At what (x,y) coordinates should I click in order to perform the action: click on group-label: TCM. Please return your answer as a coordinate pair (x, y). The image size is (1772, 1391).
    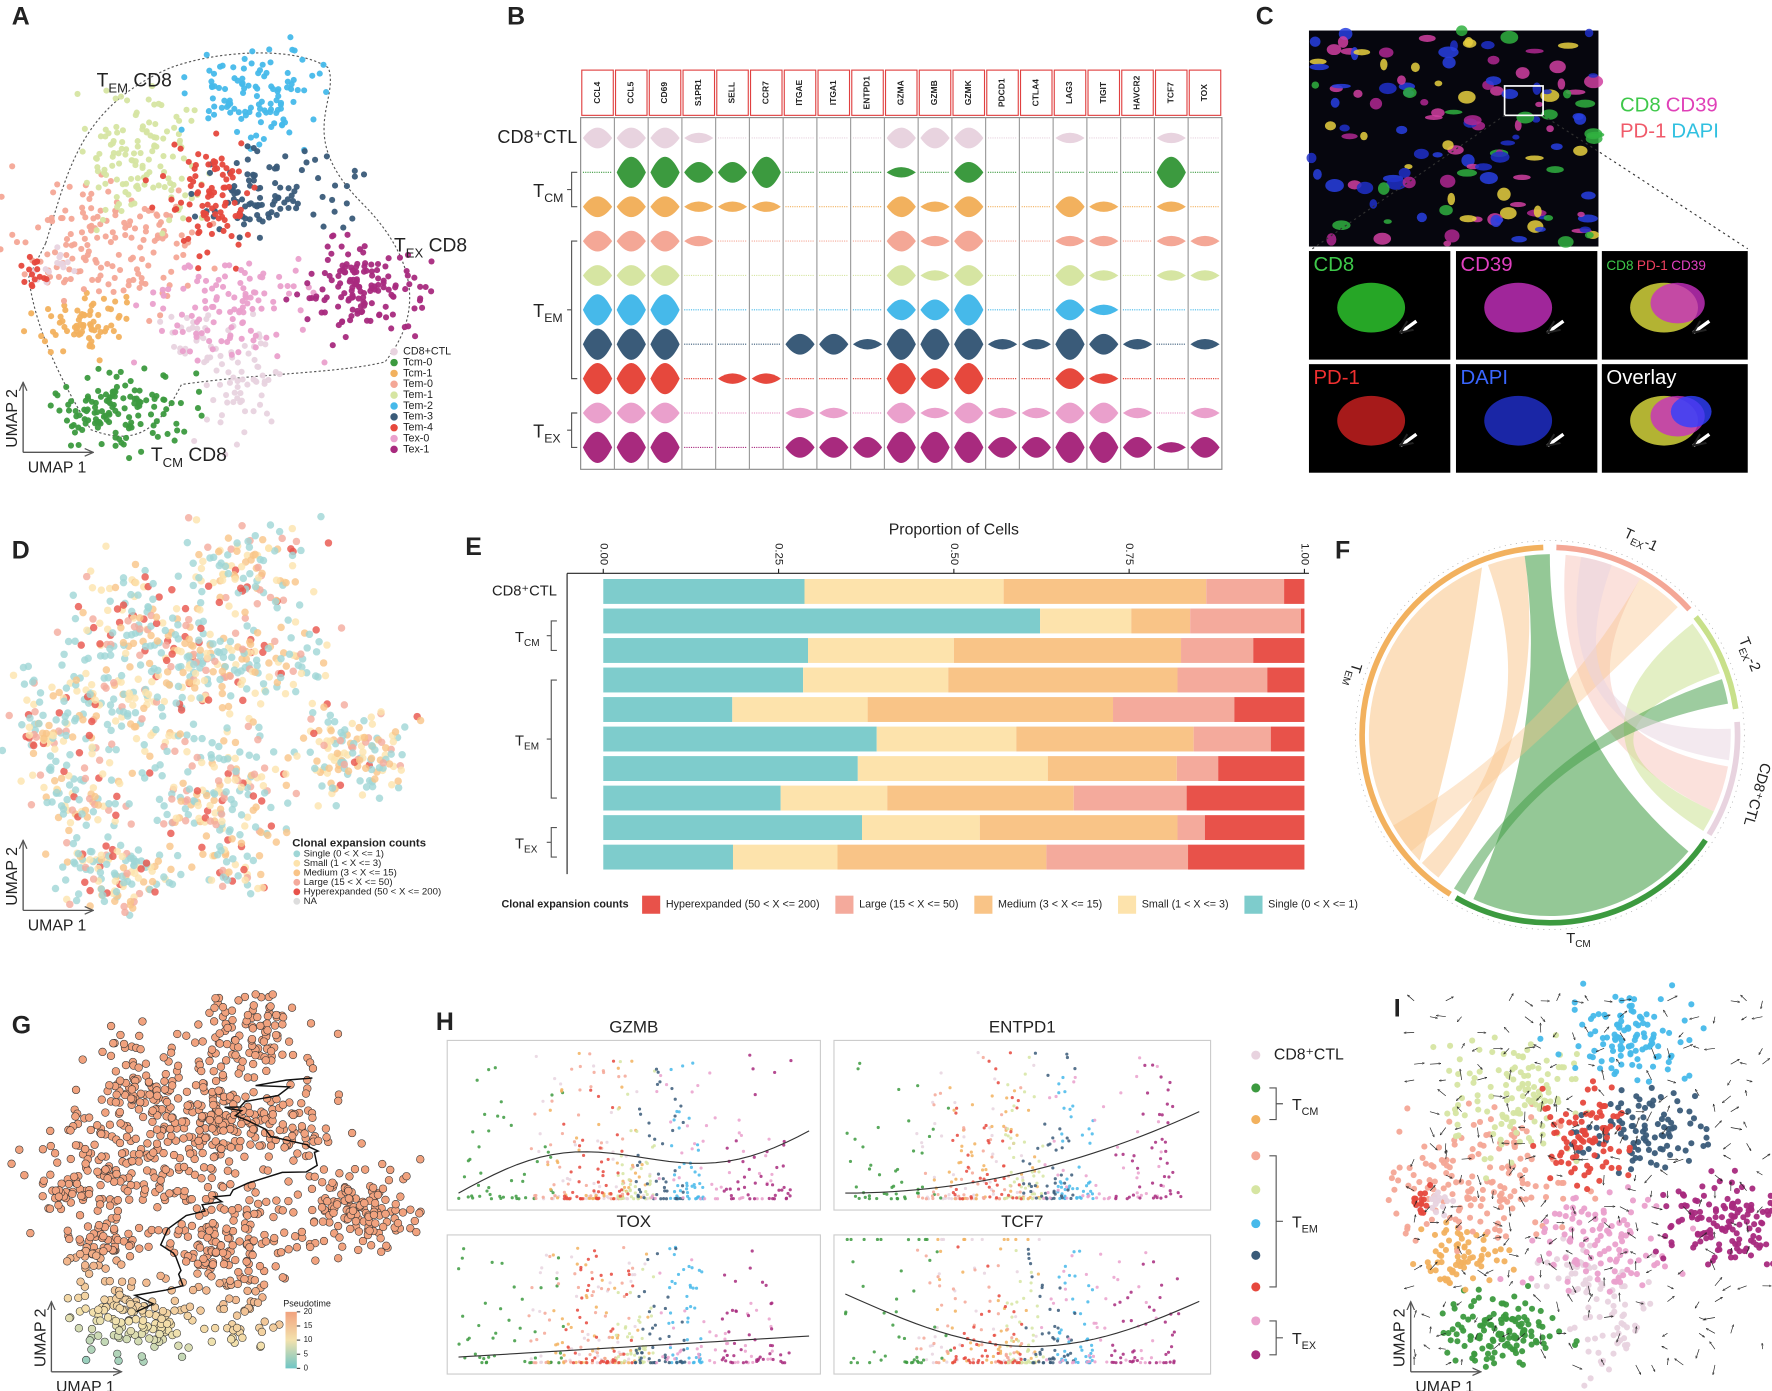
    Looking at the image, I should click on (527, 639).